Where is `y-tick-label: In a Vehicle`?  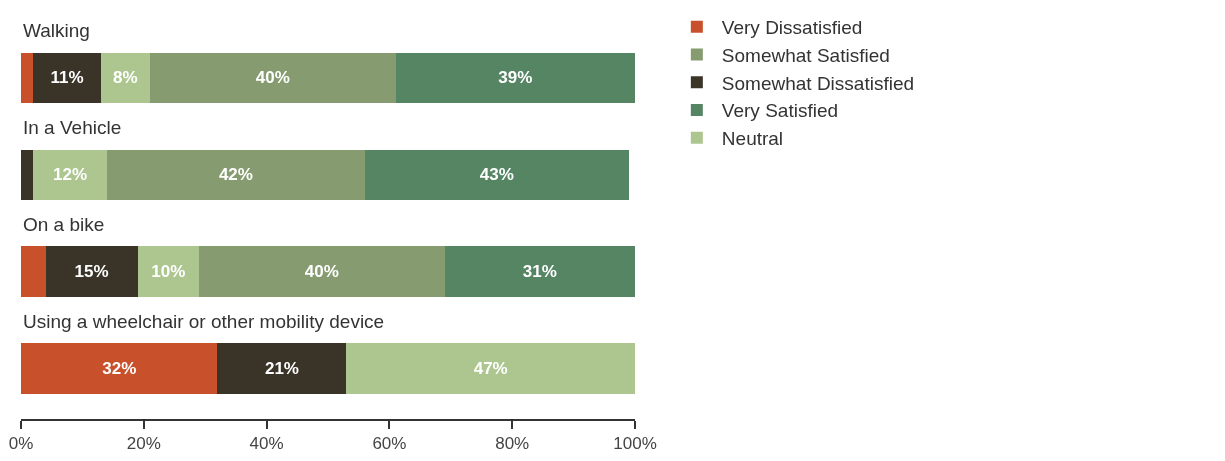
y-tick-label: In a Vehicle is located at coordinates (72, 127).